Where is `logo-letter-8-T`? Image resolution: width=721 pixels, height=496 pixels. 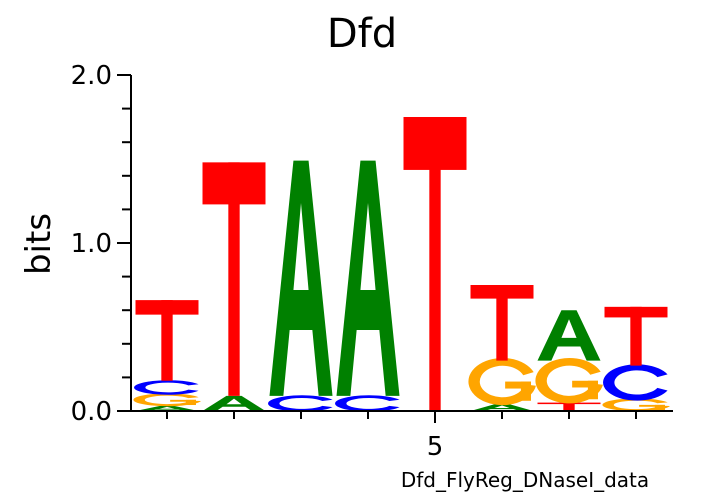
logo-letter-8-T is located at coordinates (636, 336).